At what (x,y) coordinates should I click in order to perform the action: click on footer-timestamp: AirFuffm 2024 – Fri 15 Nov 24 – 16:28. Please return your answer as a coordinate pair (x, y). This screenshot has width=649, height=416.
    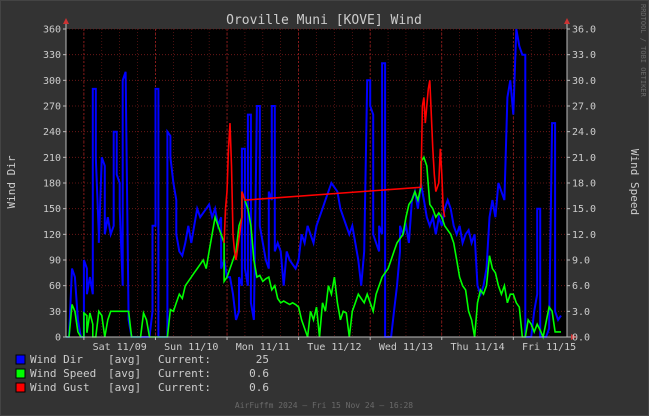
    Looking at the image, I should click on (324, 405).